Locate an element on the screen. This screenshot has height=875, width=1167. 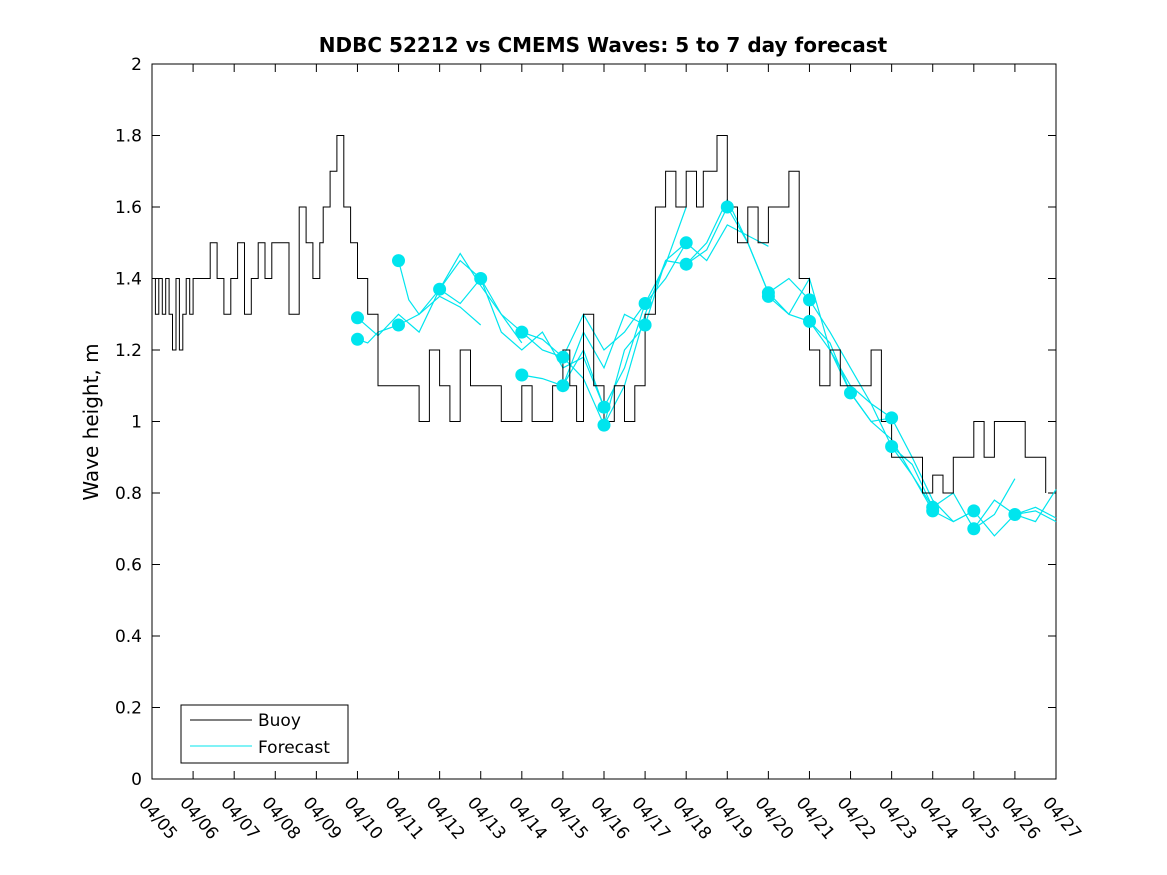
y-tick-label: 2 is located at coordinates (136, 65).